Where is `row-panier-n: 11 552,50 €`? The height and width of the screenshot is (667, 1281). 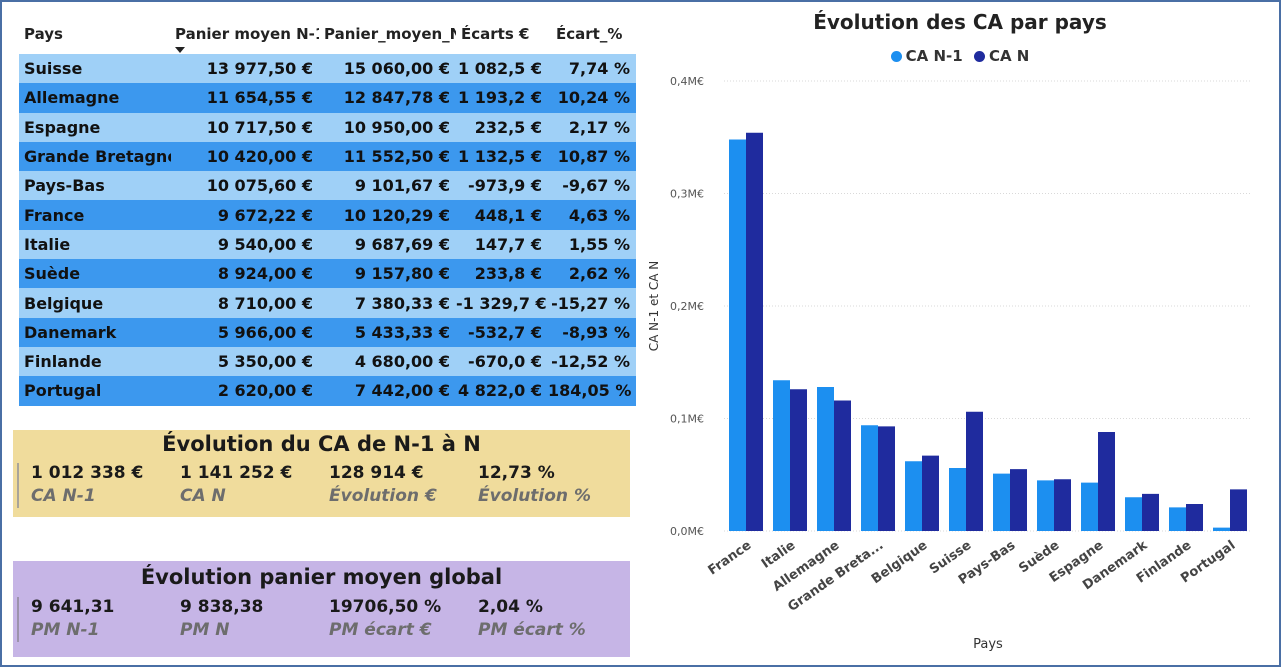
row-panier-n: 11 552,50 € is located at coordinates (396, 157).